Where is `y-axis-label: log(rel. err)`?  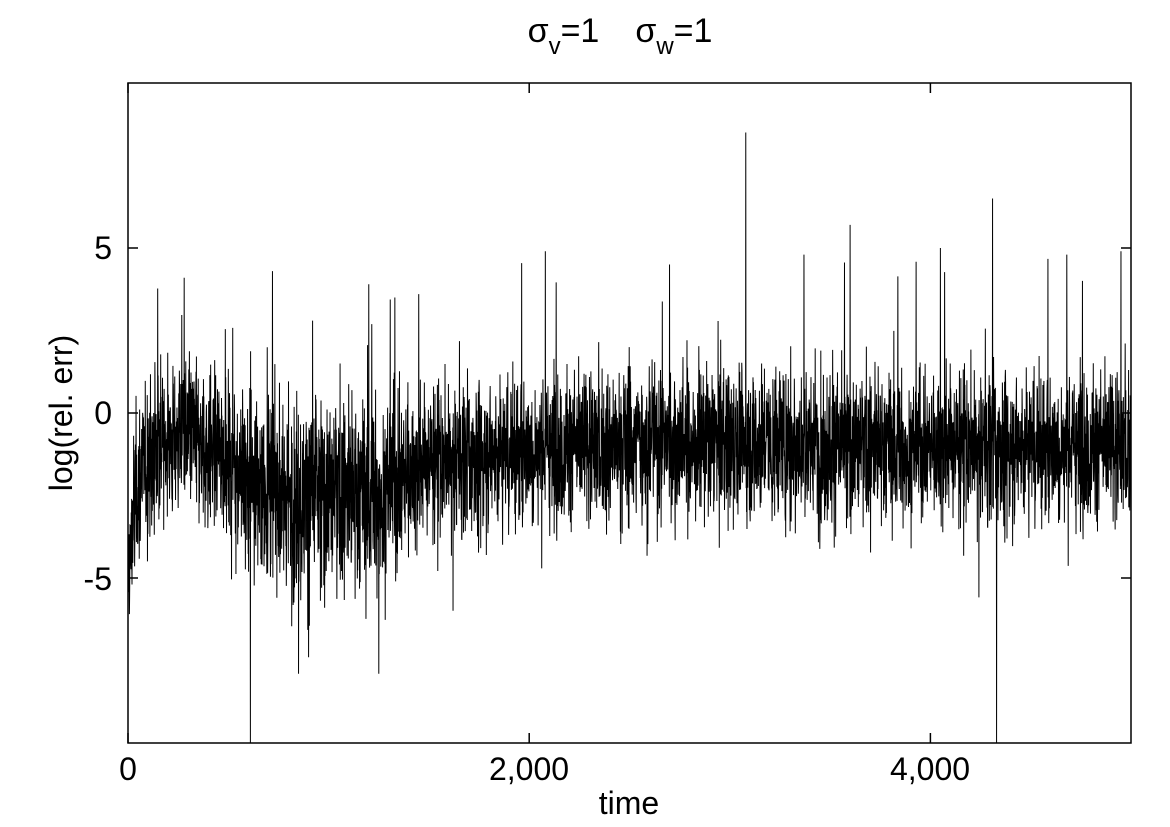
y-axis-label: log(rel. err) is located at coordinates (61, 413).